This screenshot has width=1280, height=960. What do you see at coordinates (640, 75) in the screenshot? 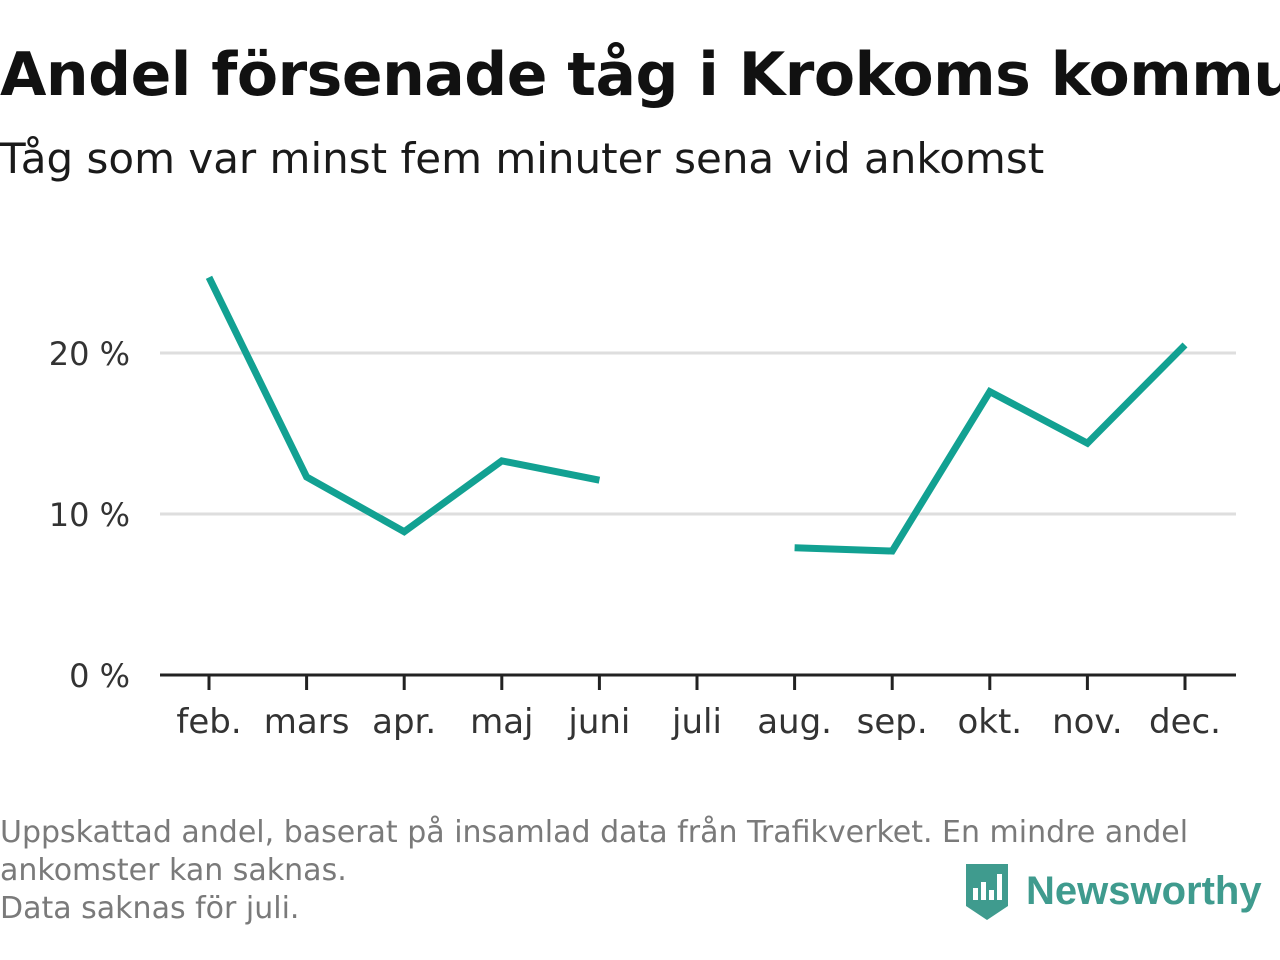
I see `chart-title: Andel försenade tåg i Krokoms kommun` at bounding box center [640, 75].